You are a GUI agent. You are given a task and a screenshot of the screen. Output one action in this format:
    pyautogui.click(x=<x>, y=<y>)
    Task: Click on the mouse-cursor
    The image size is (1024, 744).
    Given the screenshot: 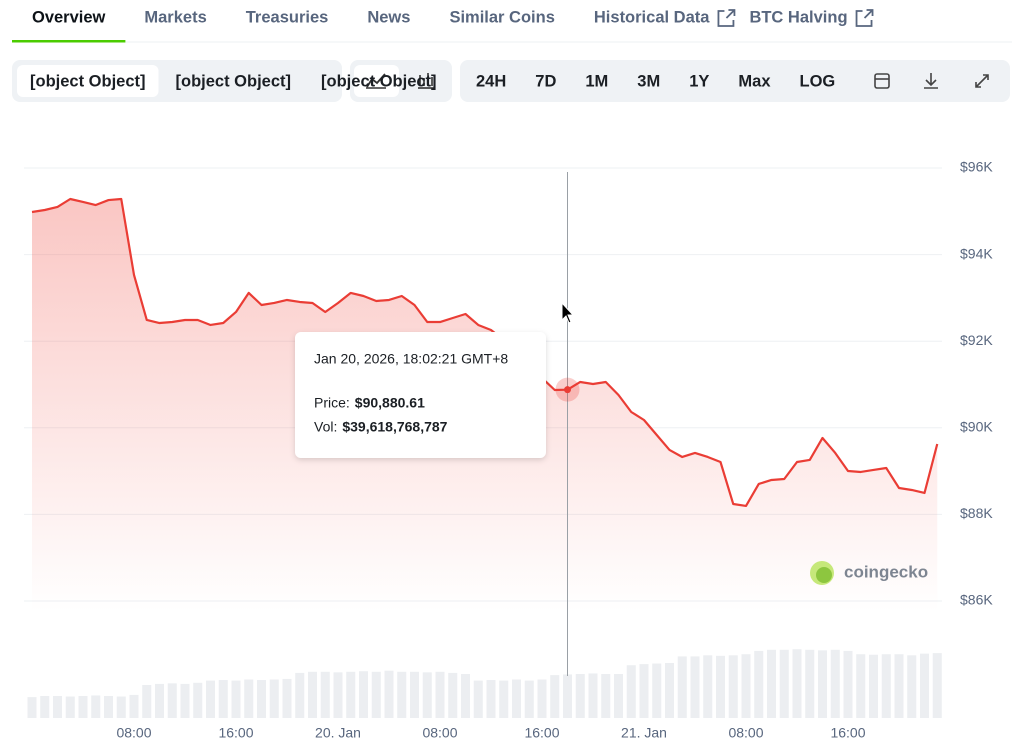 What is the action you would take?
    pyautogui.click(x=568, y=312)
    